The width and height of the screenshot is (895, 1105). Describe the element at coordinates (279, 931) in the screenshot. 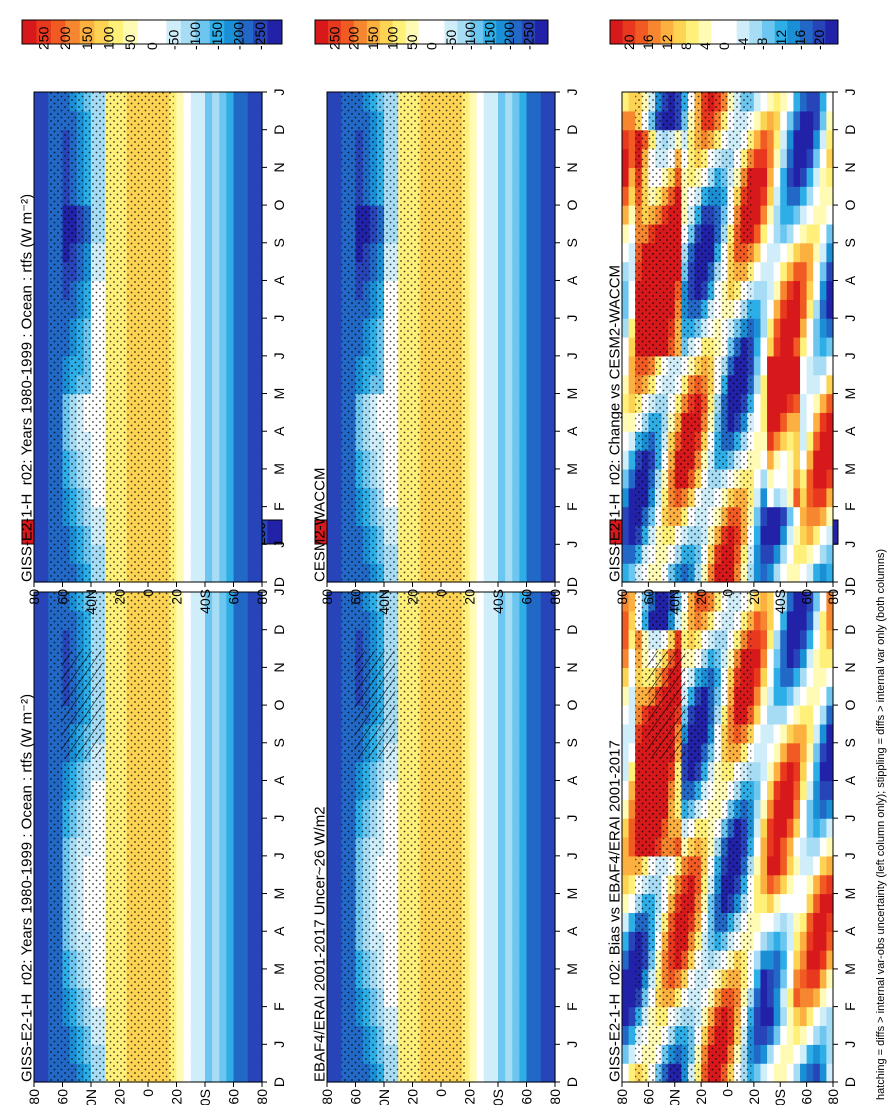

I see `month-tick-label: A` at that location.